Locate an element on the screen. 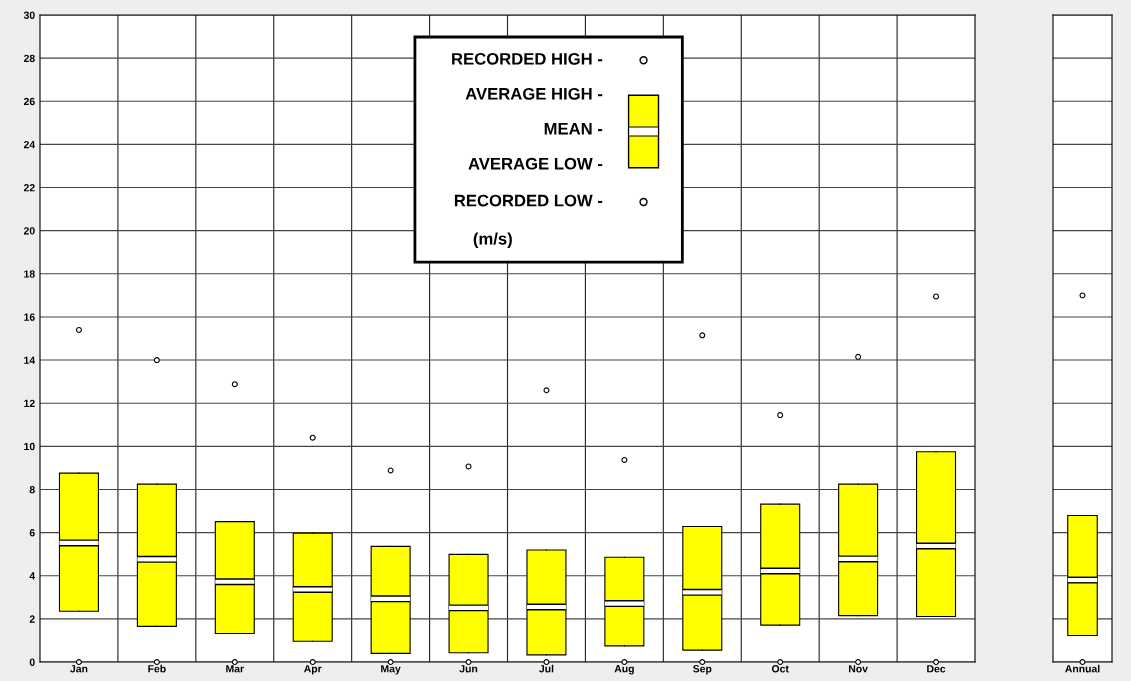  x-tick-label: Mar is located at coordinates (235, 669).